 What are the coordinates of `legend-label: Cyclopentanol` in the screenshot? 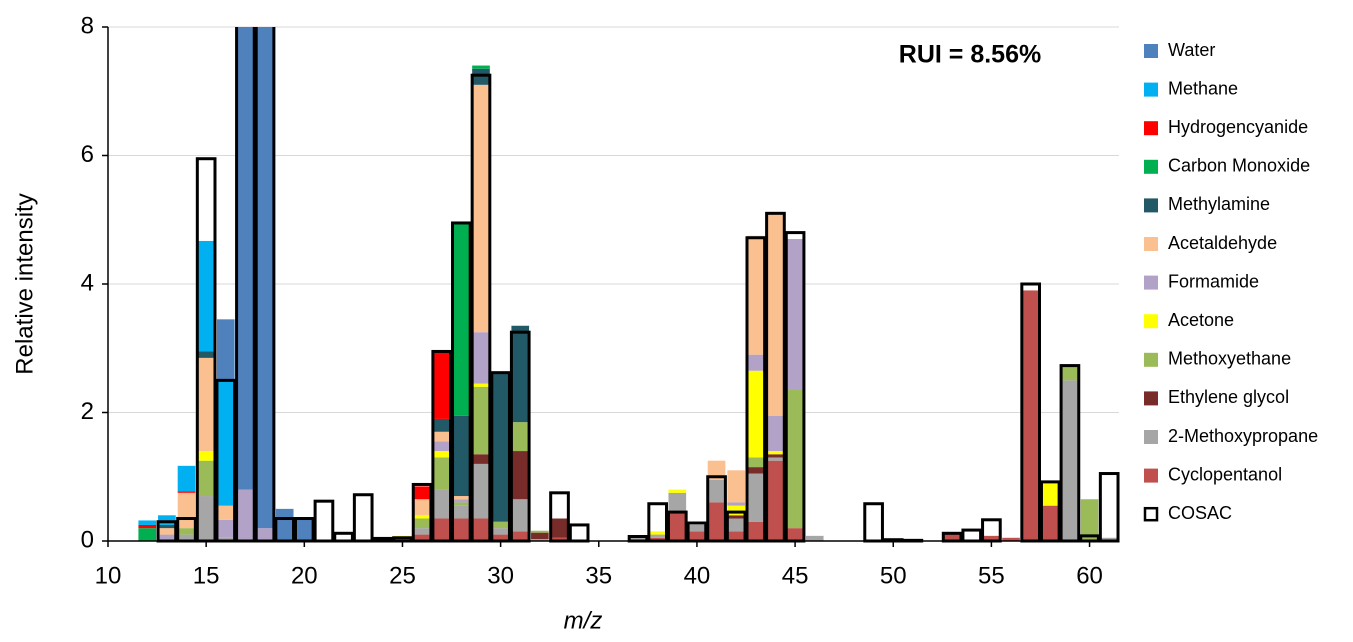 It's located at (1225, 474).